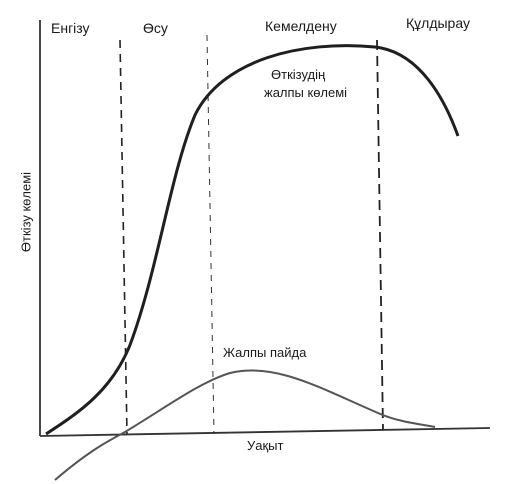  What do you see at coordinates (298, 74) in the screenshot?
I see `sales-curve-label-line1: Өткізудің` at bounding box center [298, 74].